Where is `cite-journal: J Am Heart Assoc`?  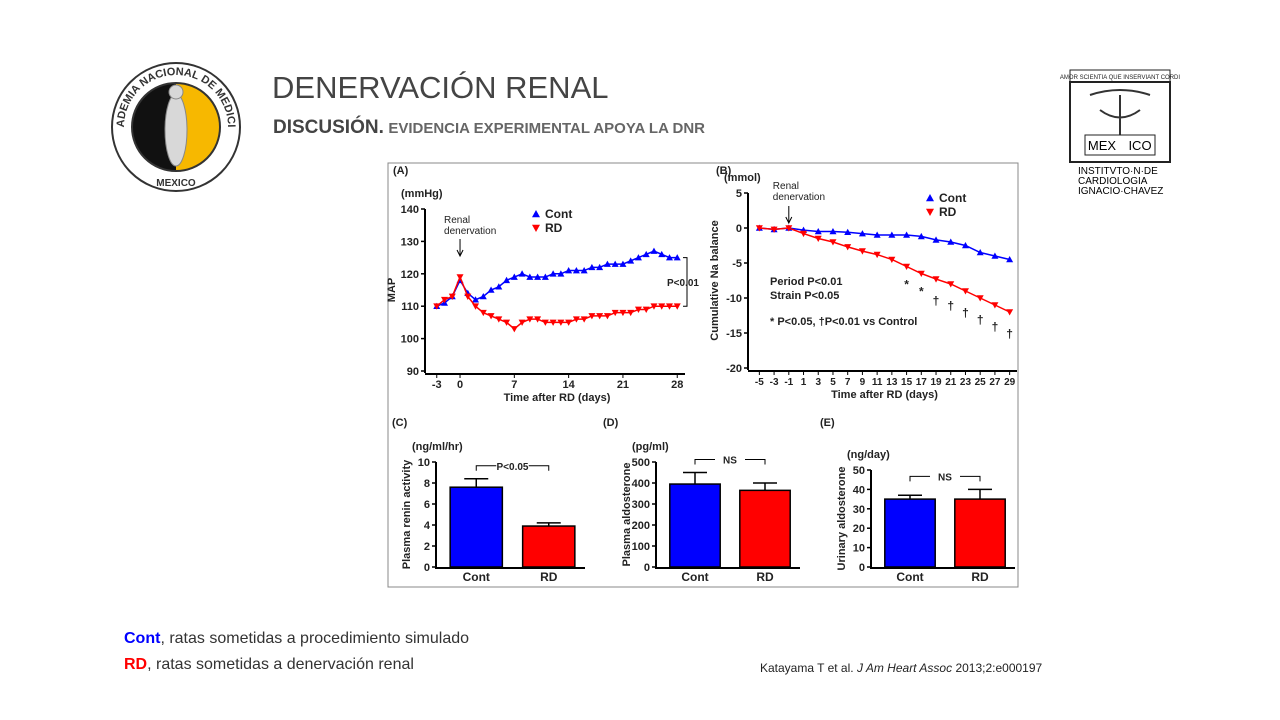
cite-journal: J Am Heart Assoc is located at coordinates (904, 668).